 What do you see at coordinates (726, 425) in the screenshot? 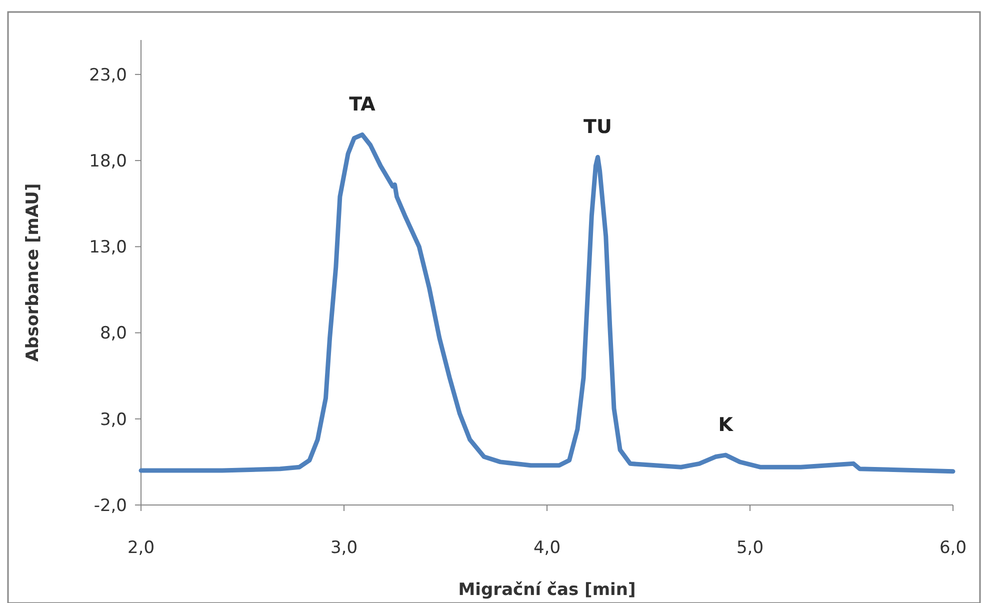
I see `annotation: K` at bounding box center [726, 425].